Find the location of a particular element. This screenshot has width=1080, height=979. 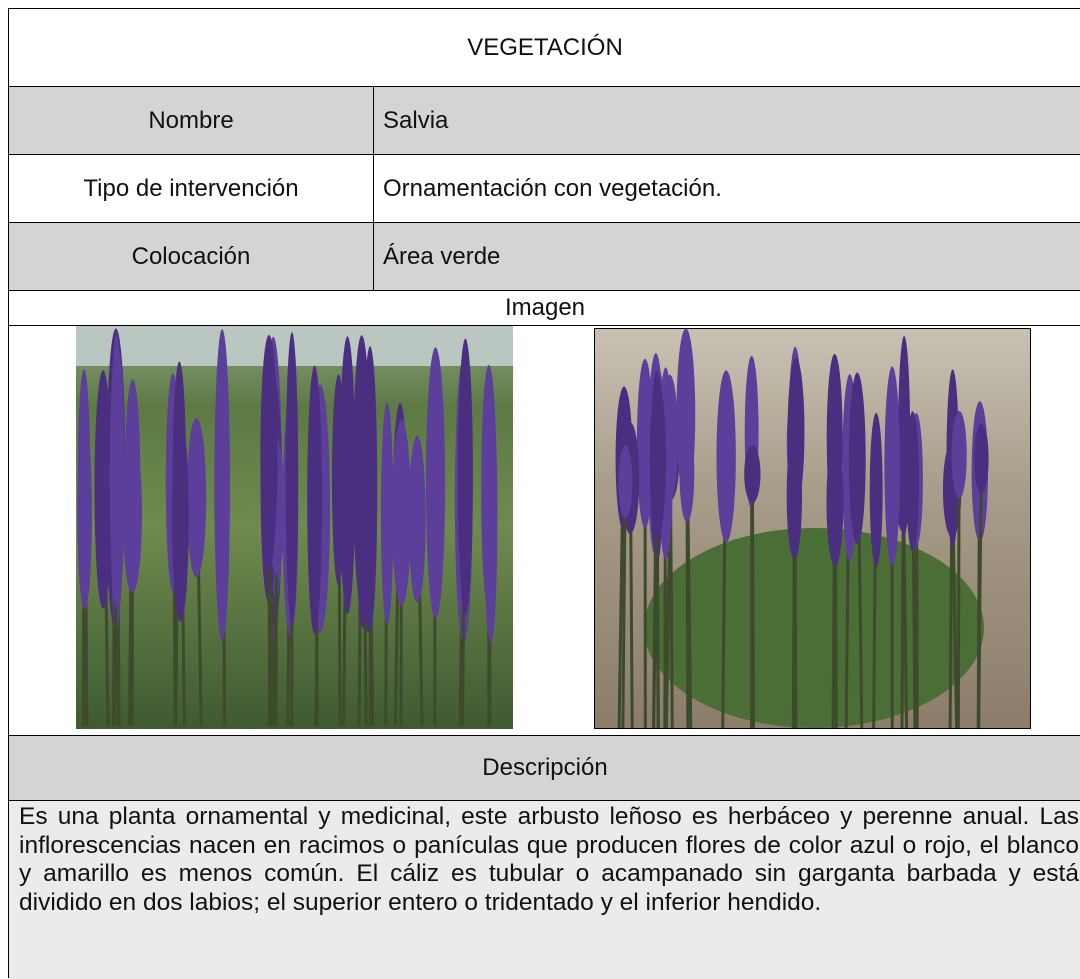

row-label: Nombre is located at coordinates (191, 120).